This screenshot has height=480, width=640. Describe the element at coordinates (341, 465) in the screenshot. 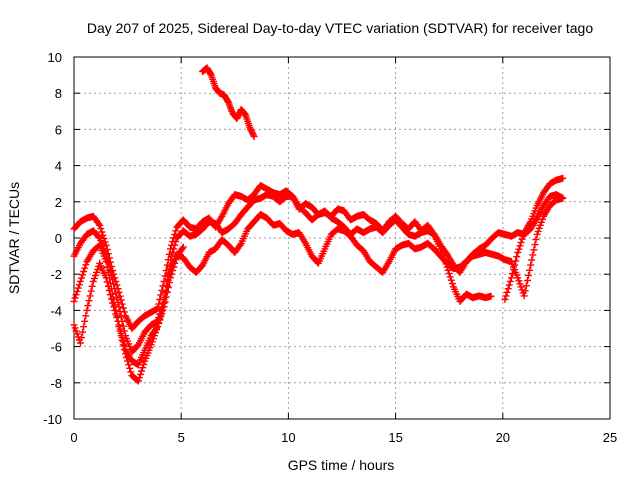

I see `x-axis-label: GPS time / hours` at that location.